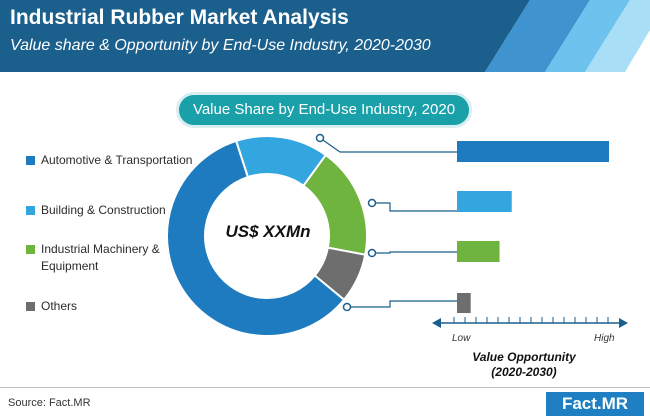  What do you see at coordinates (320, 138) in the screenshot?
I see `leader-dot-automotive` at bounding box center [320, 138].